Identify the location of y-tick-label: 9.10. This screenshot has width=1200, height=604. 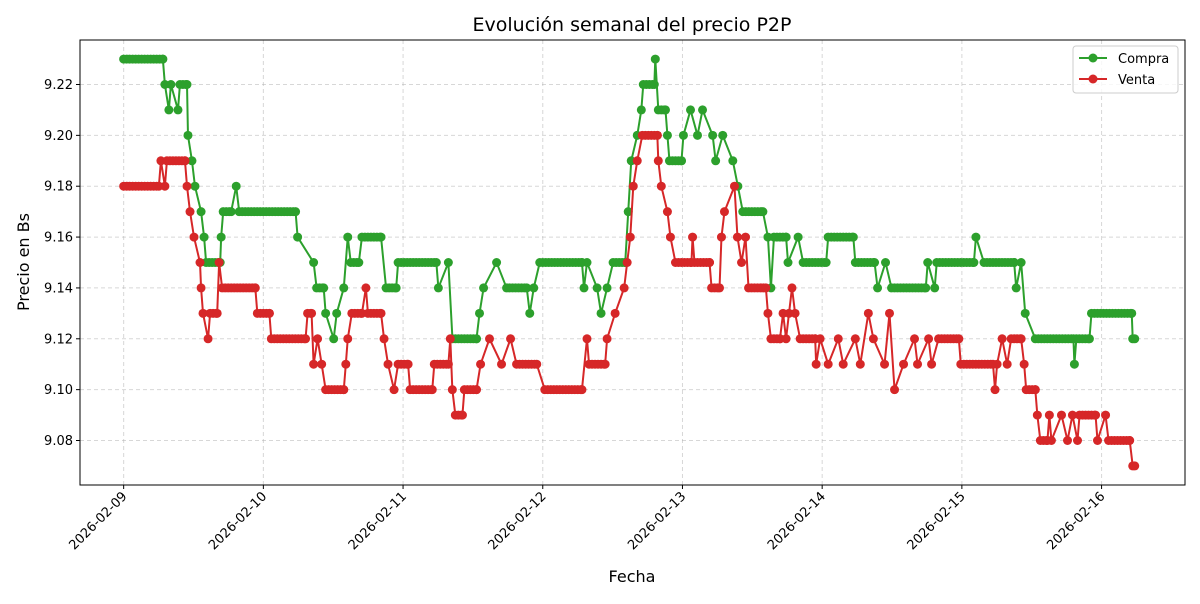
(58, 390).